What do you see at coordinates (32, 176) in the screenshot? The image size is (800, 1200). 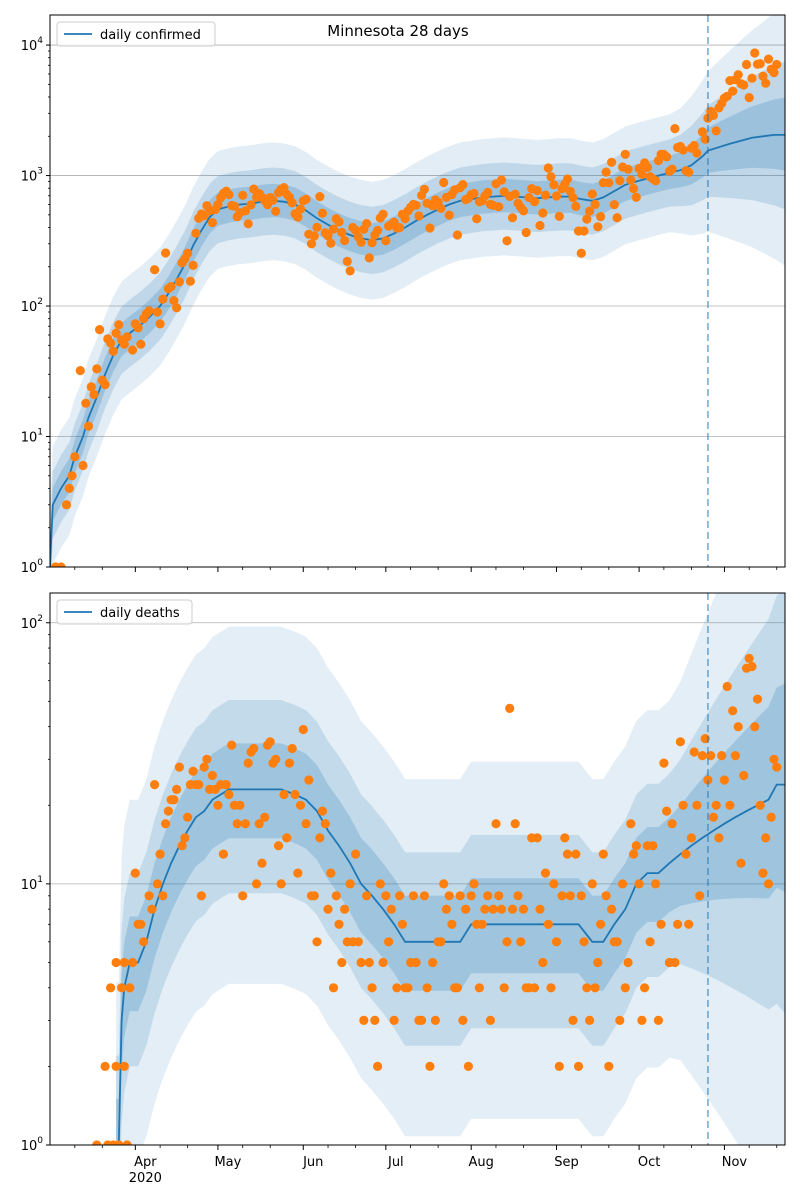 I see `y-tick-label: 10³` at bounding box center [32, 176].